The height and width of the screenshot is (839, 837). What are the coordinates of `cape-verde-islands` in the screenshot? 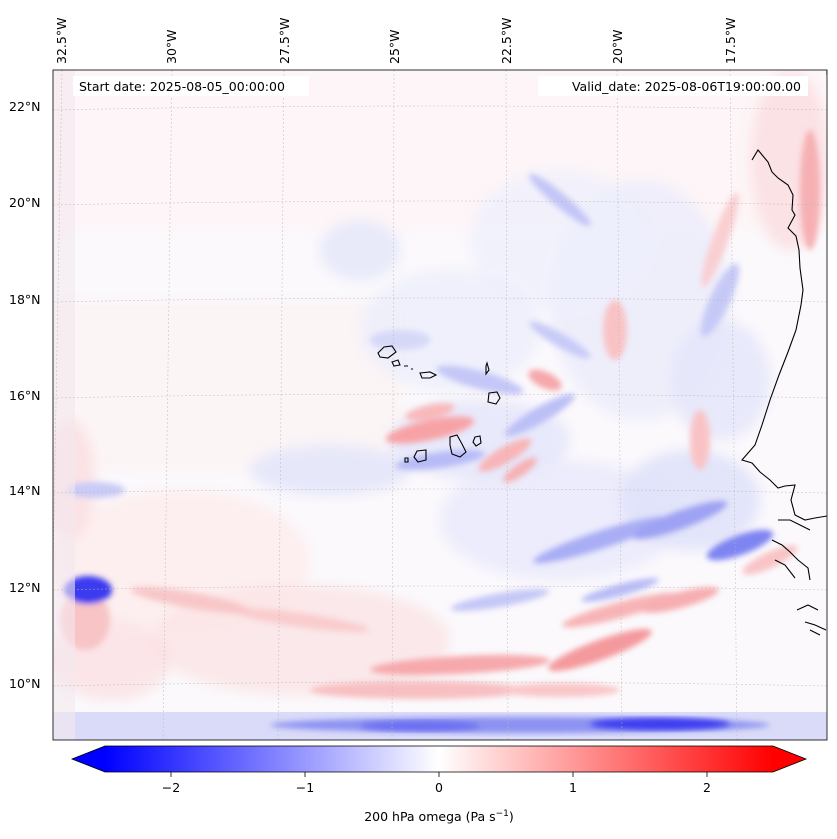 It's located at (439, 404).